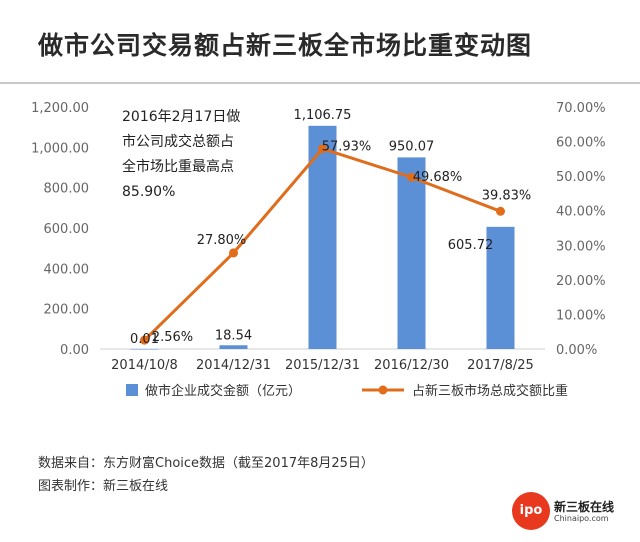 The width and height of the screenshot is (640, 542). I want to click on bar-value-label: 950.07, so click(412, 146).